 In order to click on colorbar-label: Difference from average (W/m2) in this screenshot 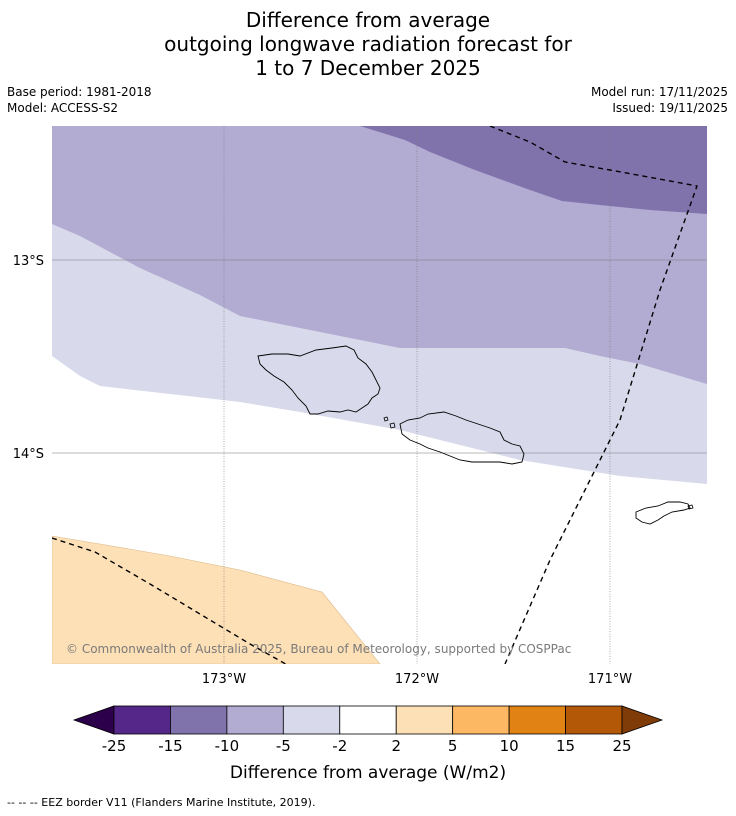, I will do `click(368, 773)`.